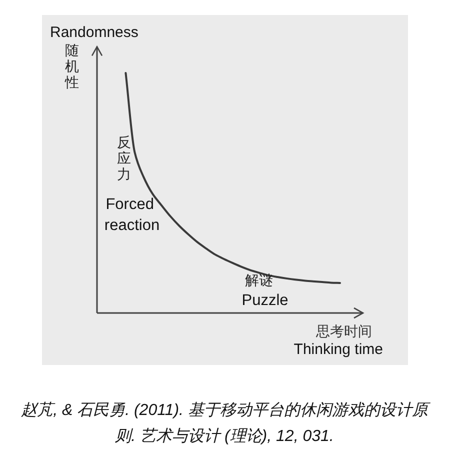 This screenshot has height=463, width=449. I want to click on text: 思考时间, so click(343, 332).